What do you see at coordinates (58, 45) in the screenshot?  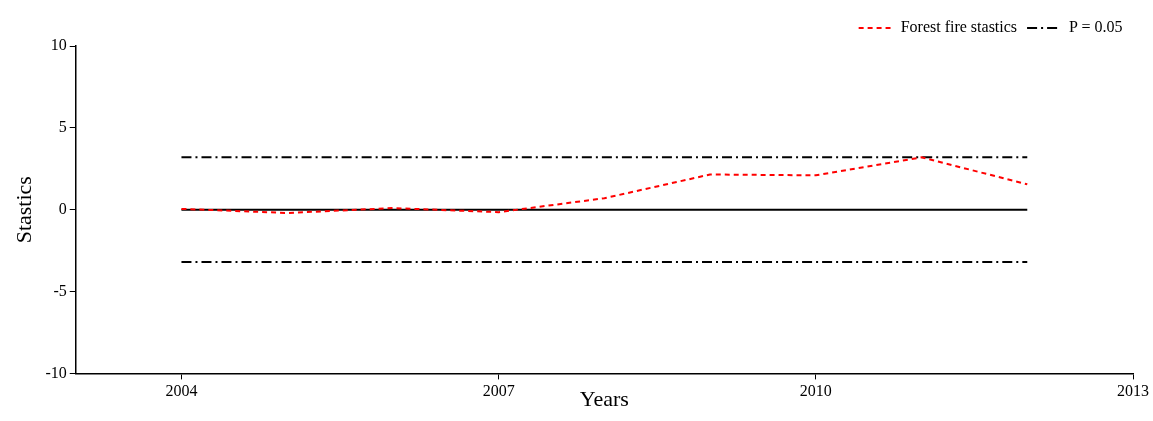 I see `y-tick-label: 10` at bounding box center [58, 45].